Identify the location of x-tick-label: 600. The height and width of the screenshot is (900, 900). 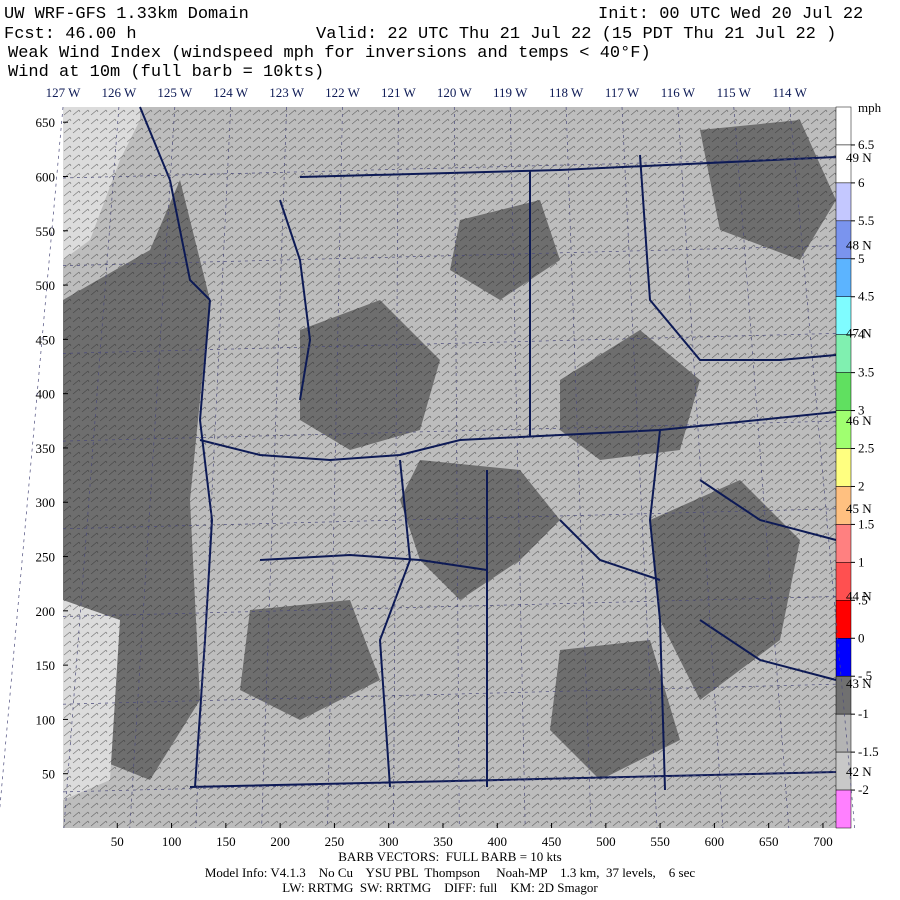
(715, 841).